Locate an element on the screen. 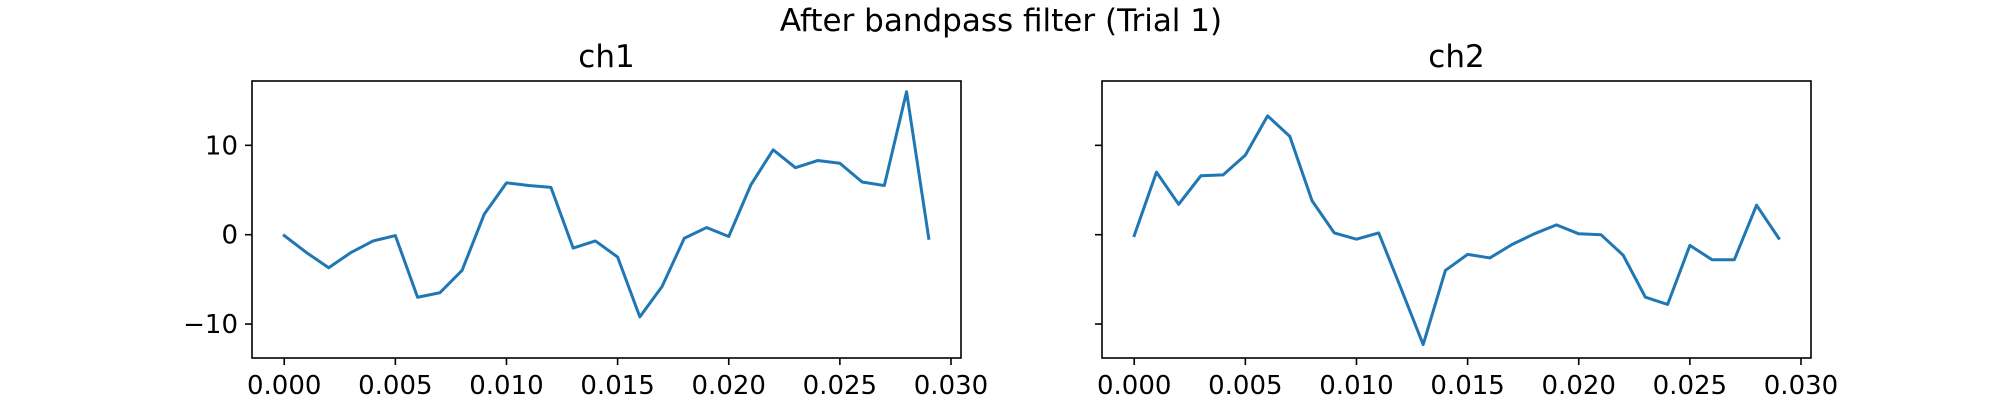 This screenshot has width=2000, height=404. subplot-title: ch2 is located at coordinates (1456, 57).